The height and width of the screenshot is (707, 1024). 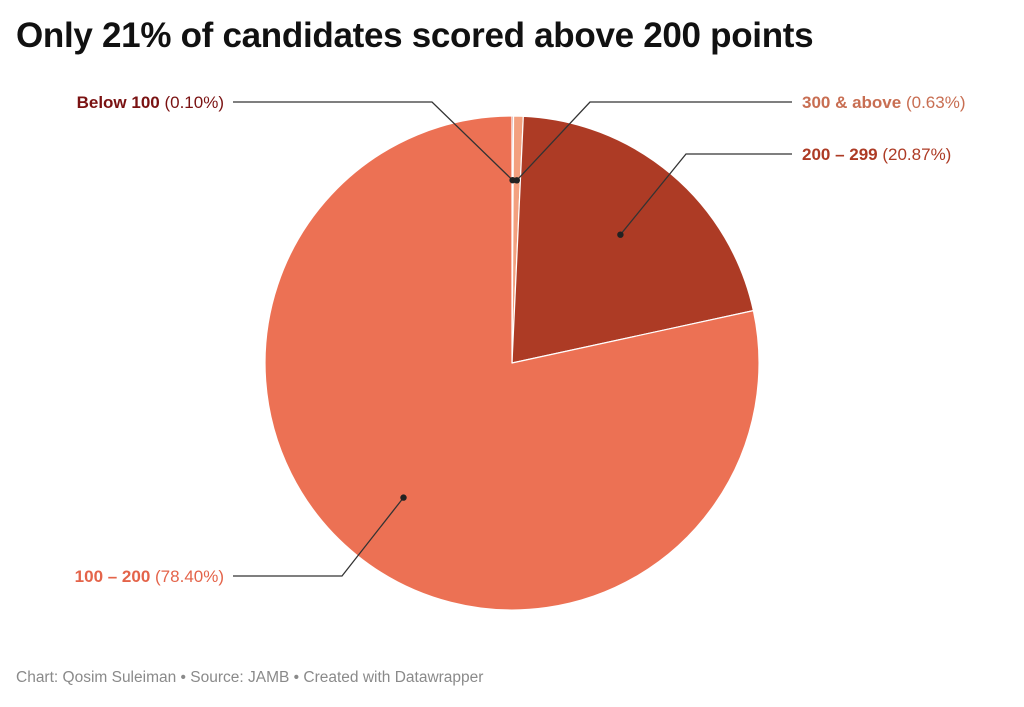 I want to click on slice-label-value: (20.87%), so click(x=915, y=154).